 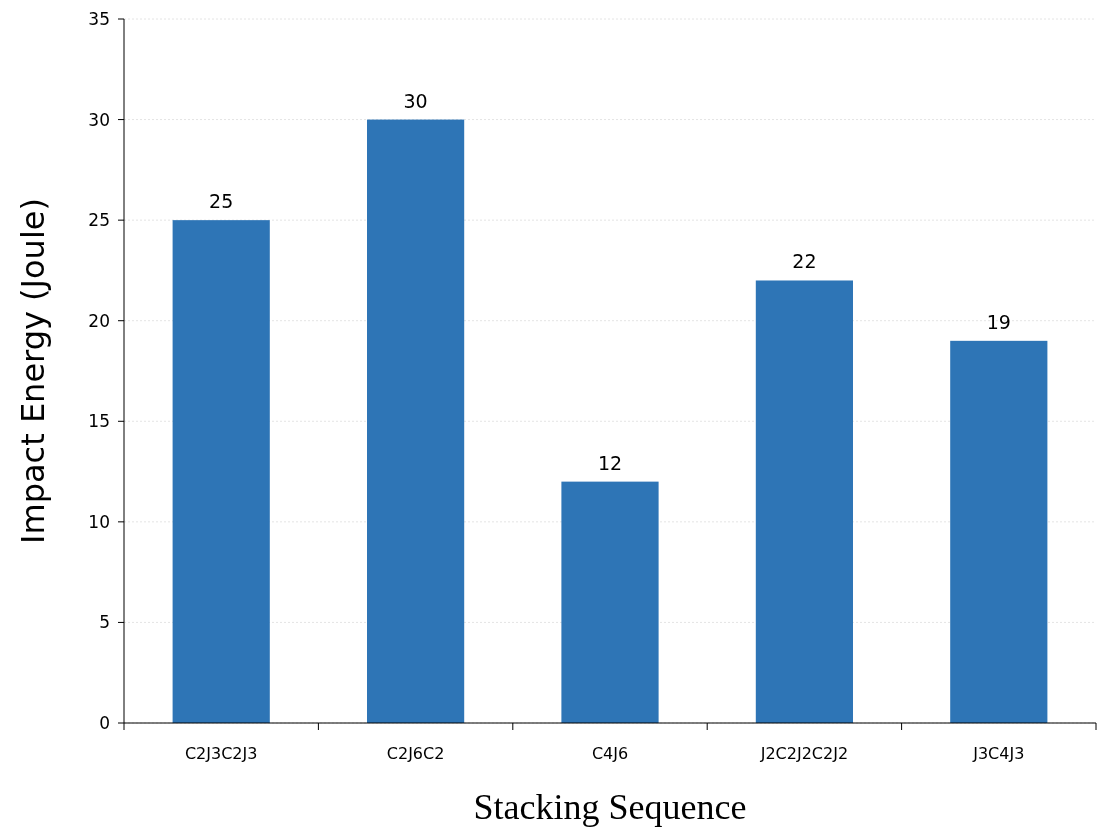 What do you see at coordinates (99, 421) in the screenshot?
I see `y-tick-label: 15` at bounding box center [99, 421].